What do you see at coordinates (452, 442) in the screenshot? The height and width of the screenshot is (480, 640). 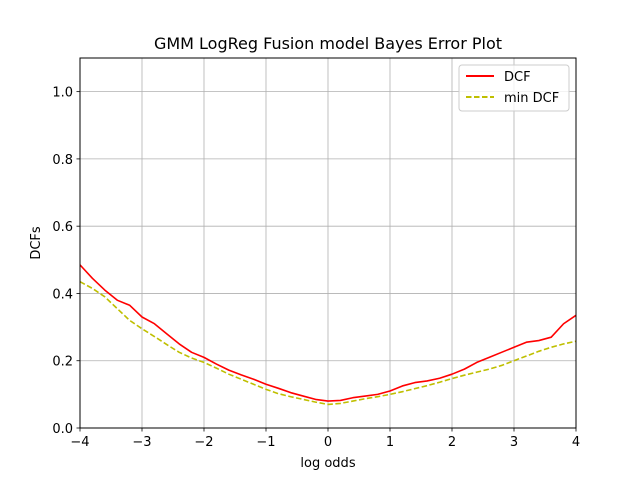 I see `x-tick-label: 2` at bounding box center [452, 442].